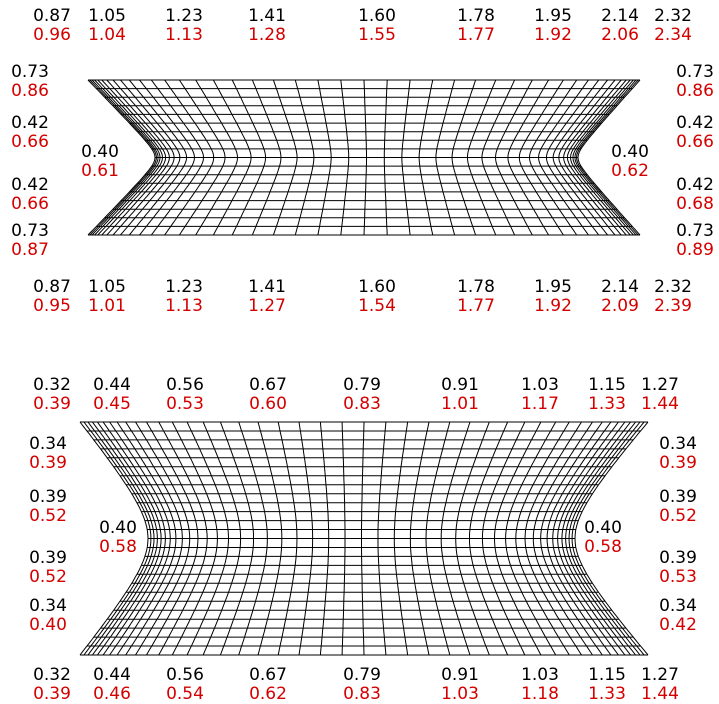 This screenshot has width=719, height=704. Describe the element at coordinates (52, 35) in the screenshot. I see `value-label-red: 0.96` at that location.